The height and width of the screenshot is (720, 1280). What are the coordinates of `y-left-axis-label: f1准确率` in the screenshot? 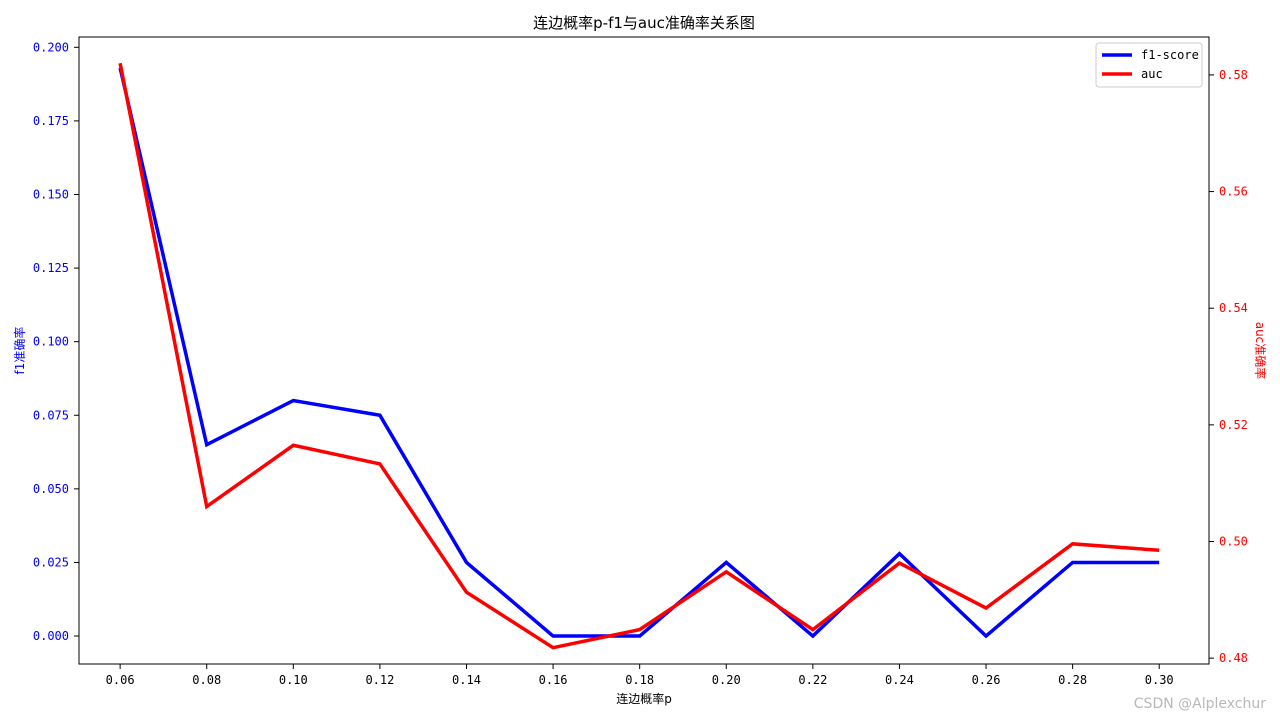 It's located at (19, 351).